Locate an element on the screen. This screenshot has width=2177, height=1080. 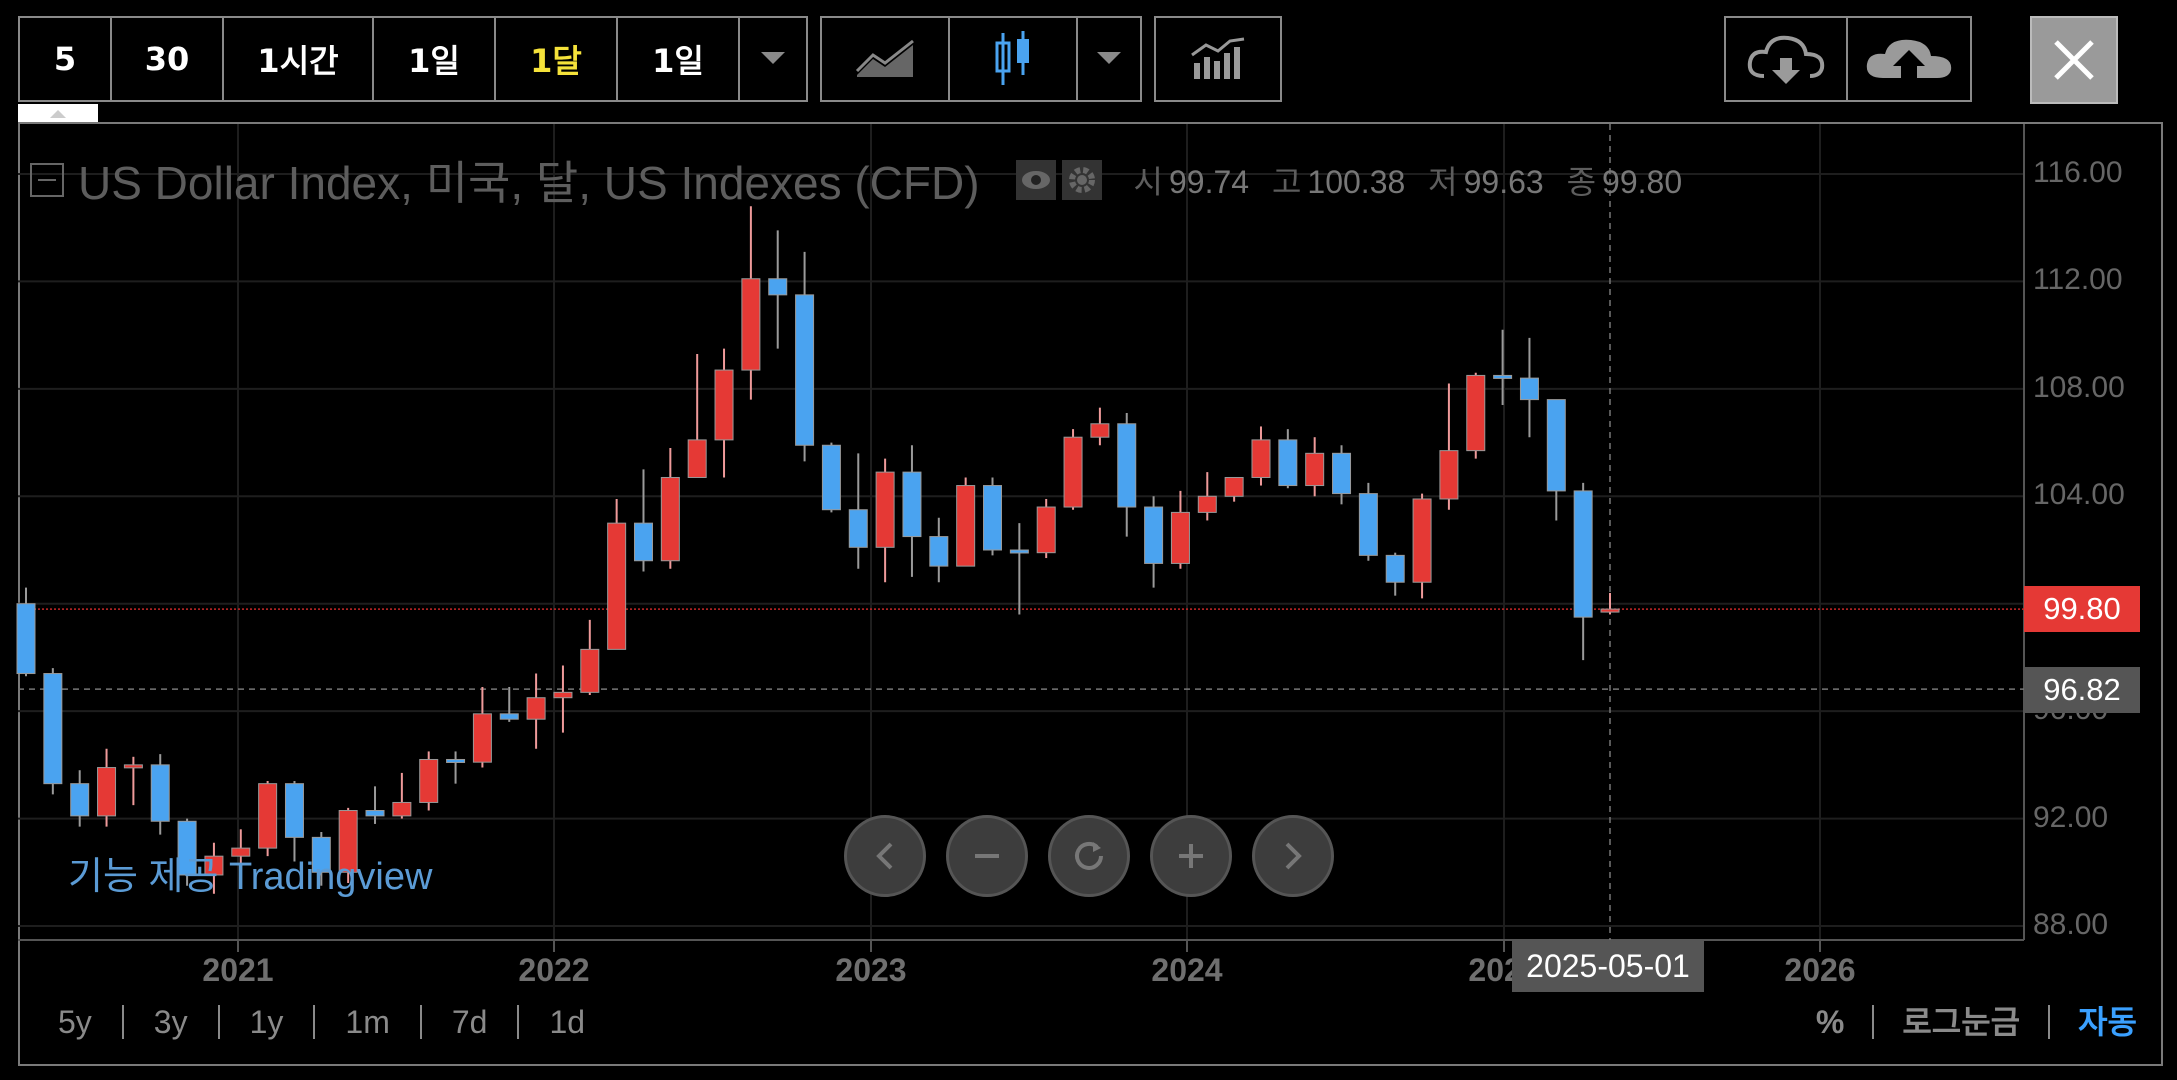
crosshair-price-tag: 96.82 is located at coordinates (2082, 690).